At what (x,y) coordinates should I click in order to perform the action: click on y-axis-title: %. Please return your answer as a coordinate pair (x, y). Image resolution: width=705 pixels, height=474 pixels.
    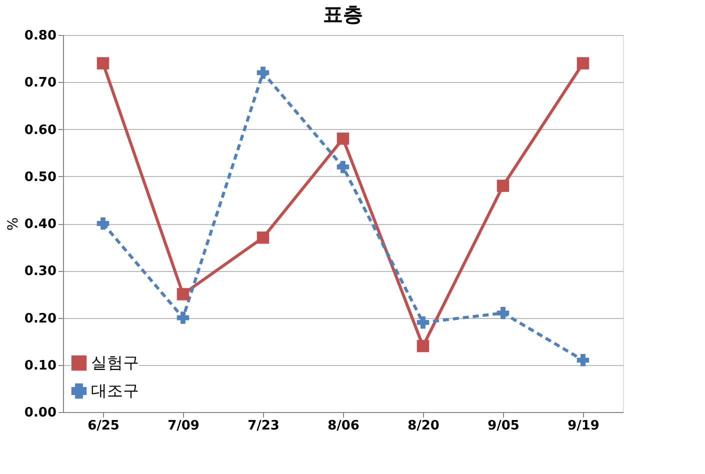
    Looking at the image, I should click on (13, 224).